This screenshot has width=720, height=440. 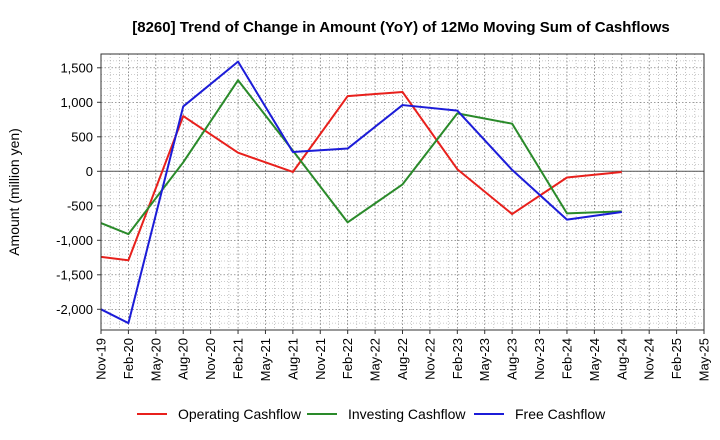 I want to click on y-tick-label: -500, so click(x=80, y=205).